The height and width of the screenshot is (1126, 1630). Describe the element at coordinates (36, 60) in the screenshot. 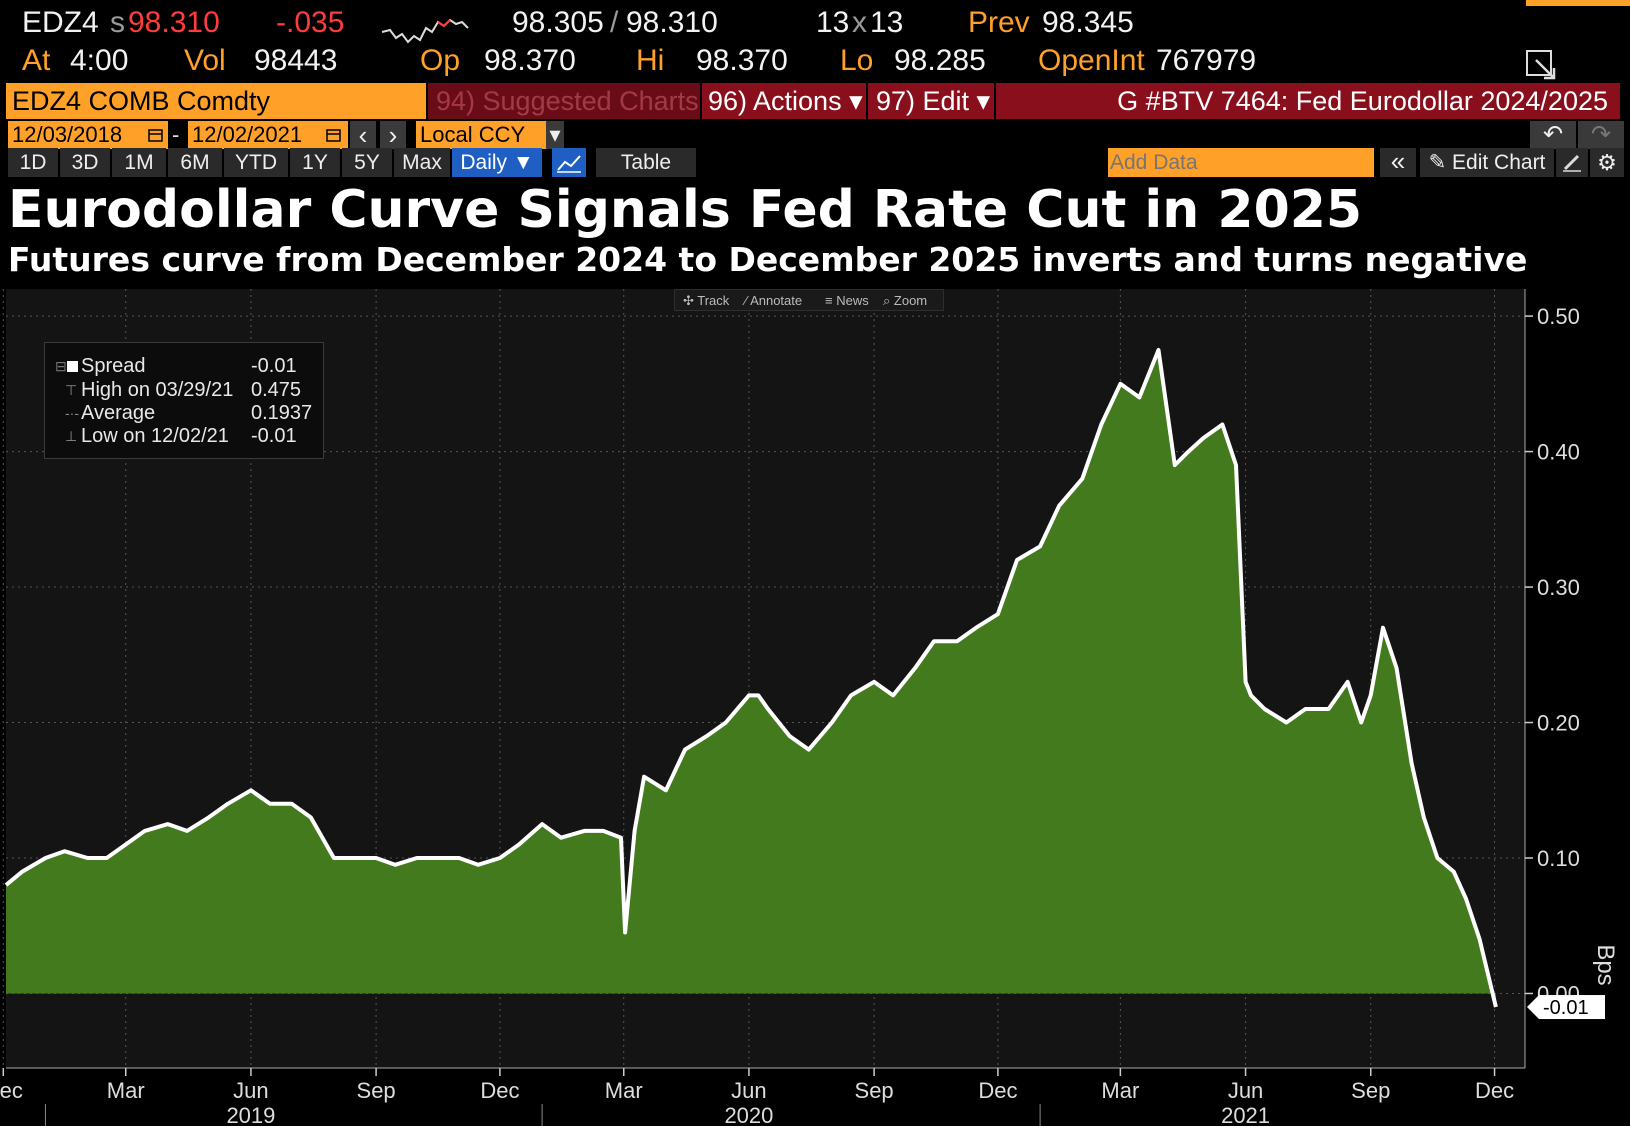

I see `at-label: At` at that location.